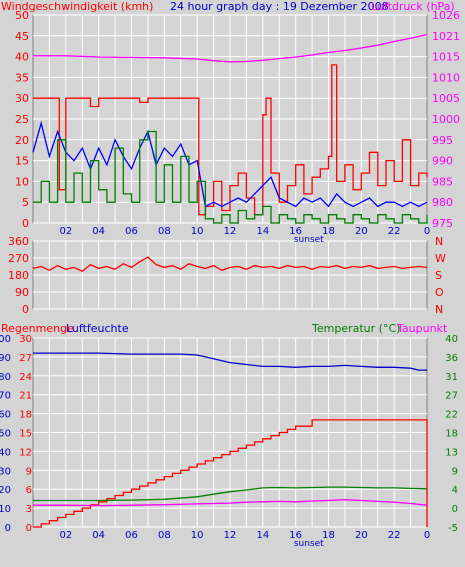 The height and width of the screenshot is (567, 465). I want to click on temperature-y-tick: 4, so click(455, 490).